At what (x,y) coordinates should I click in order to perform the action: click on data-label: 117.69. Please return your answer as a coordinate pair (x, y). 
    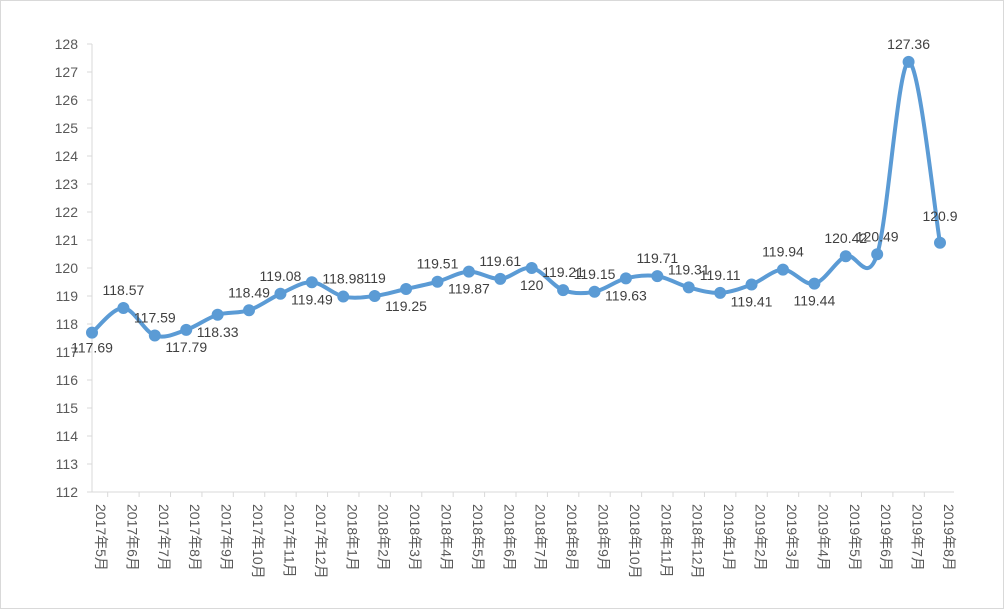
    Looking at the image, I should click on (92, 348).